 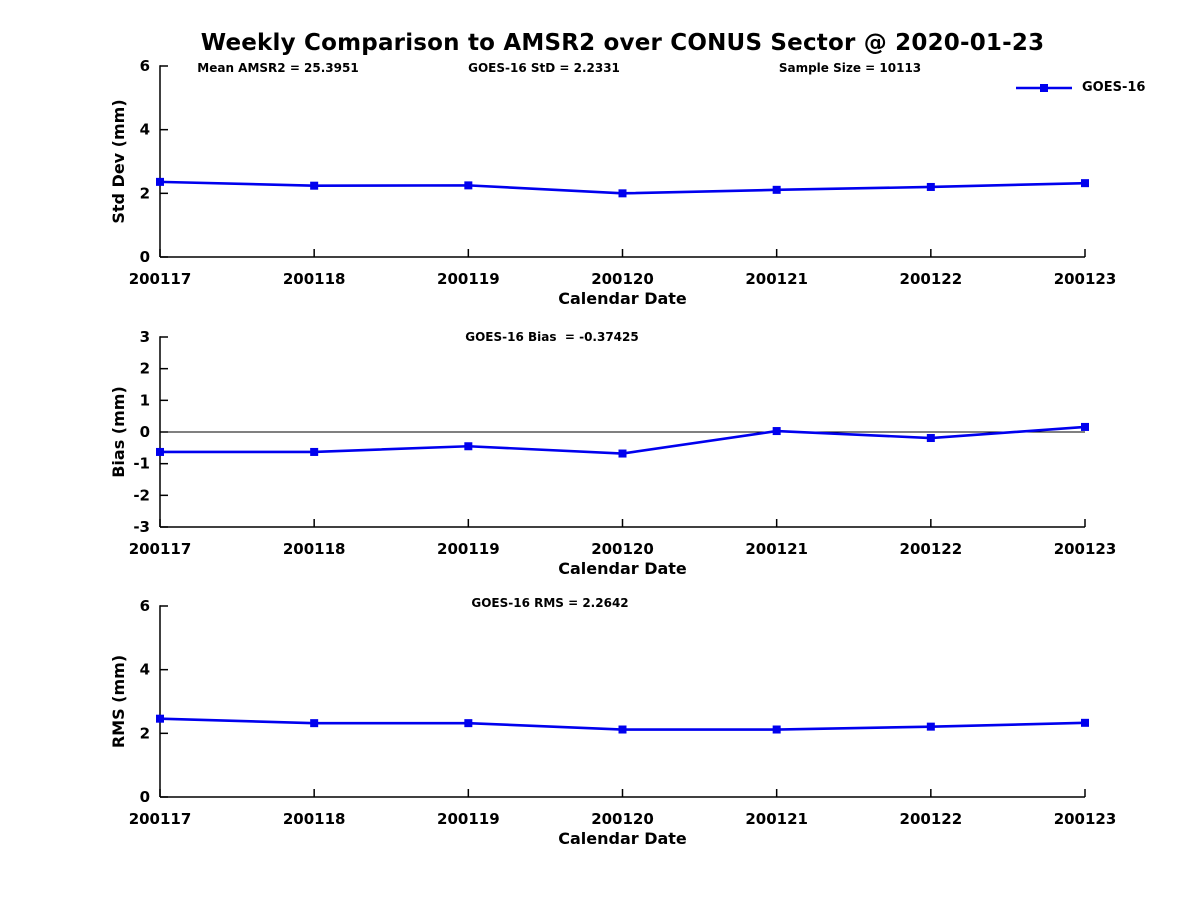 What do you see at coordinates (118, 161) in the screenshot?
I see `y-axis-label: Std Dev (mm)` at bounding box center [118, 161].